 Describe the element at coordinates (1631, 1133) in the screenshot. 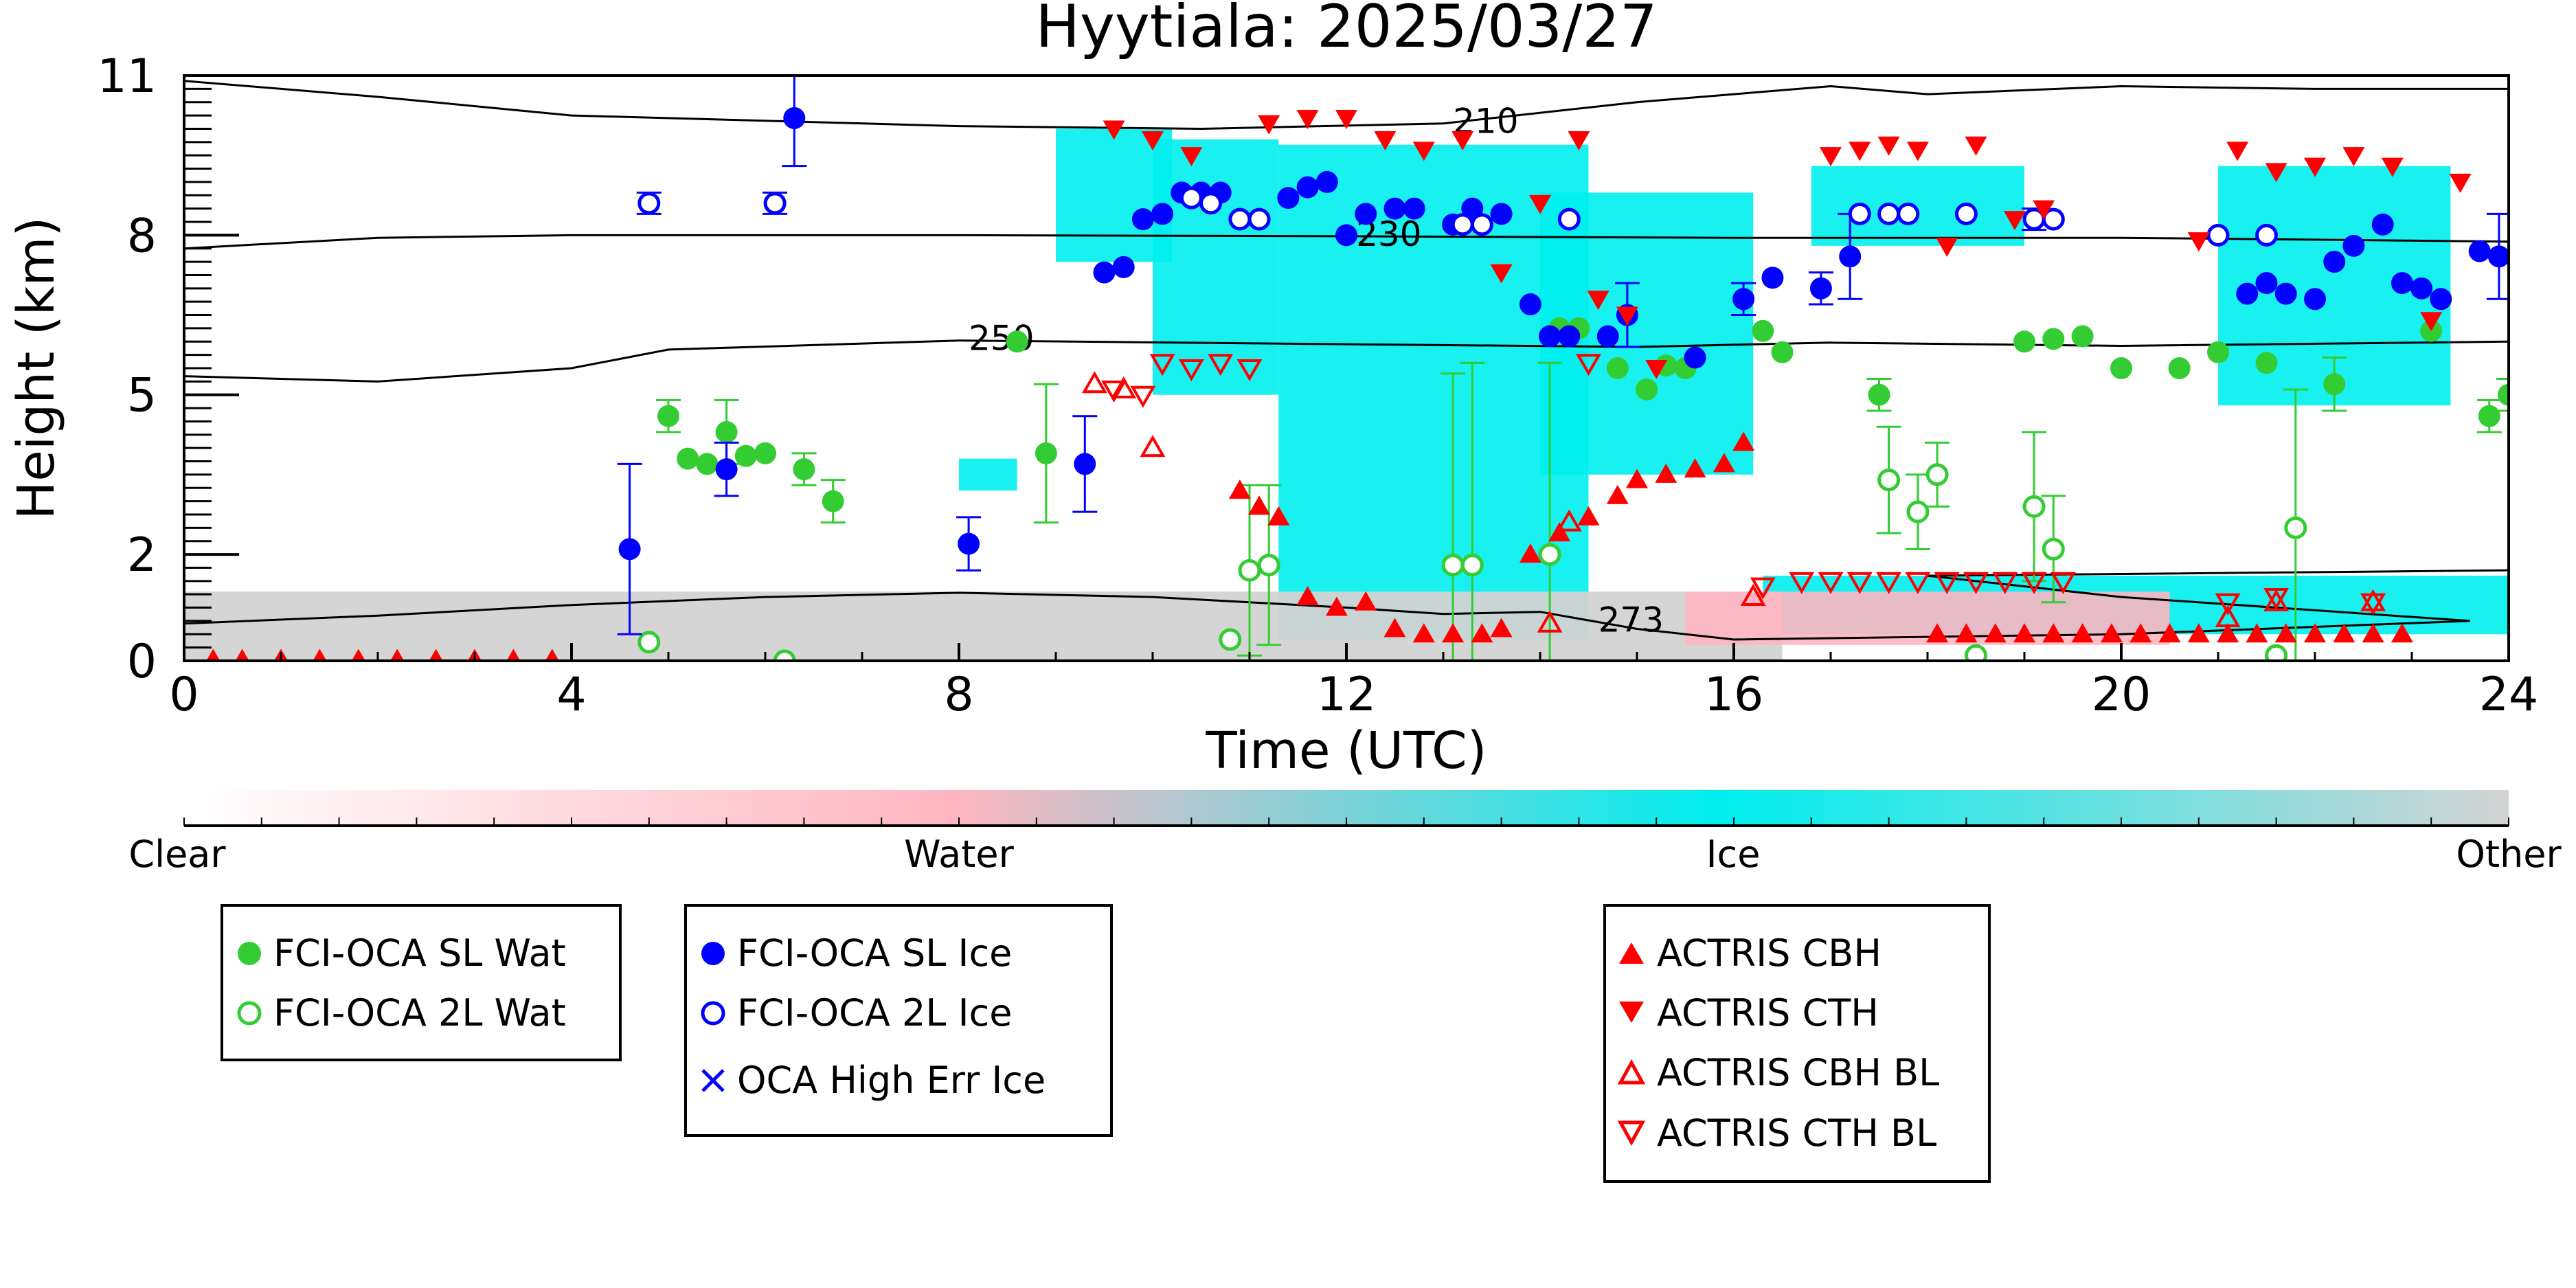

I see `legend-marker-cth-bl` at that location.